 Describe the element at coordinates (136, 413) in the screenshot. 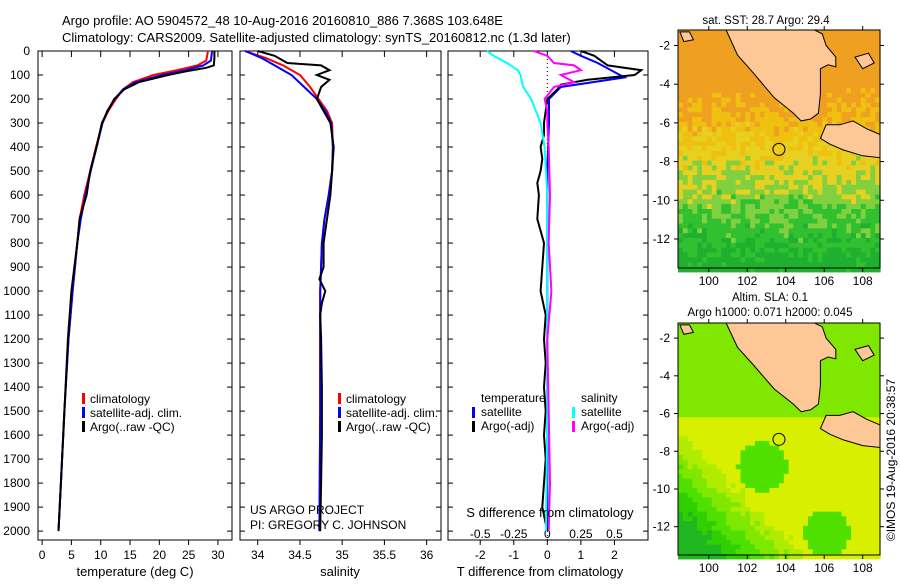

I see `legend-label: satellite-adj. clim.` at that location.